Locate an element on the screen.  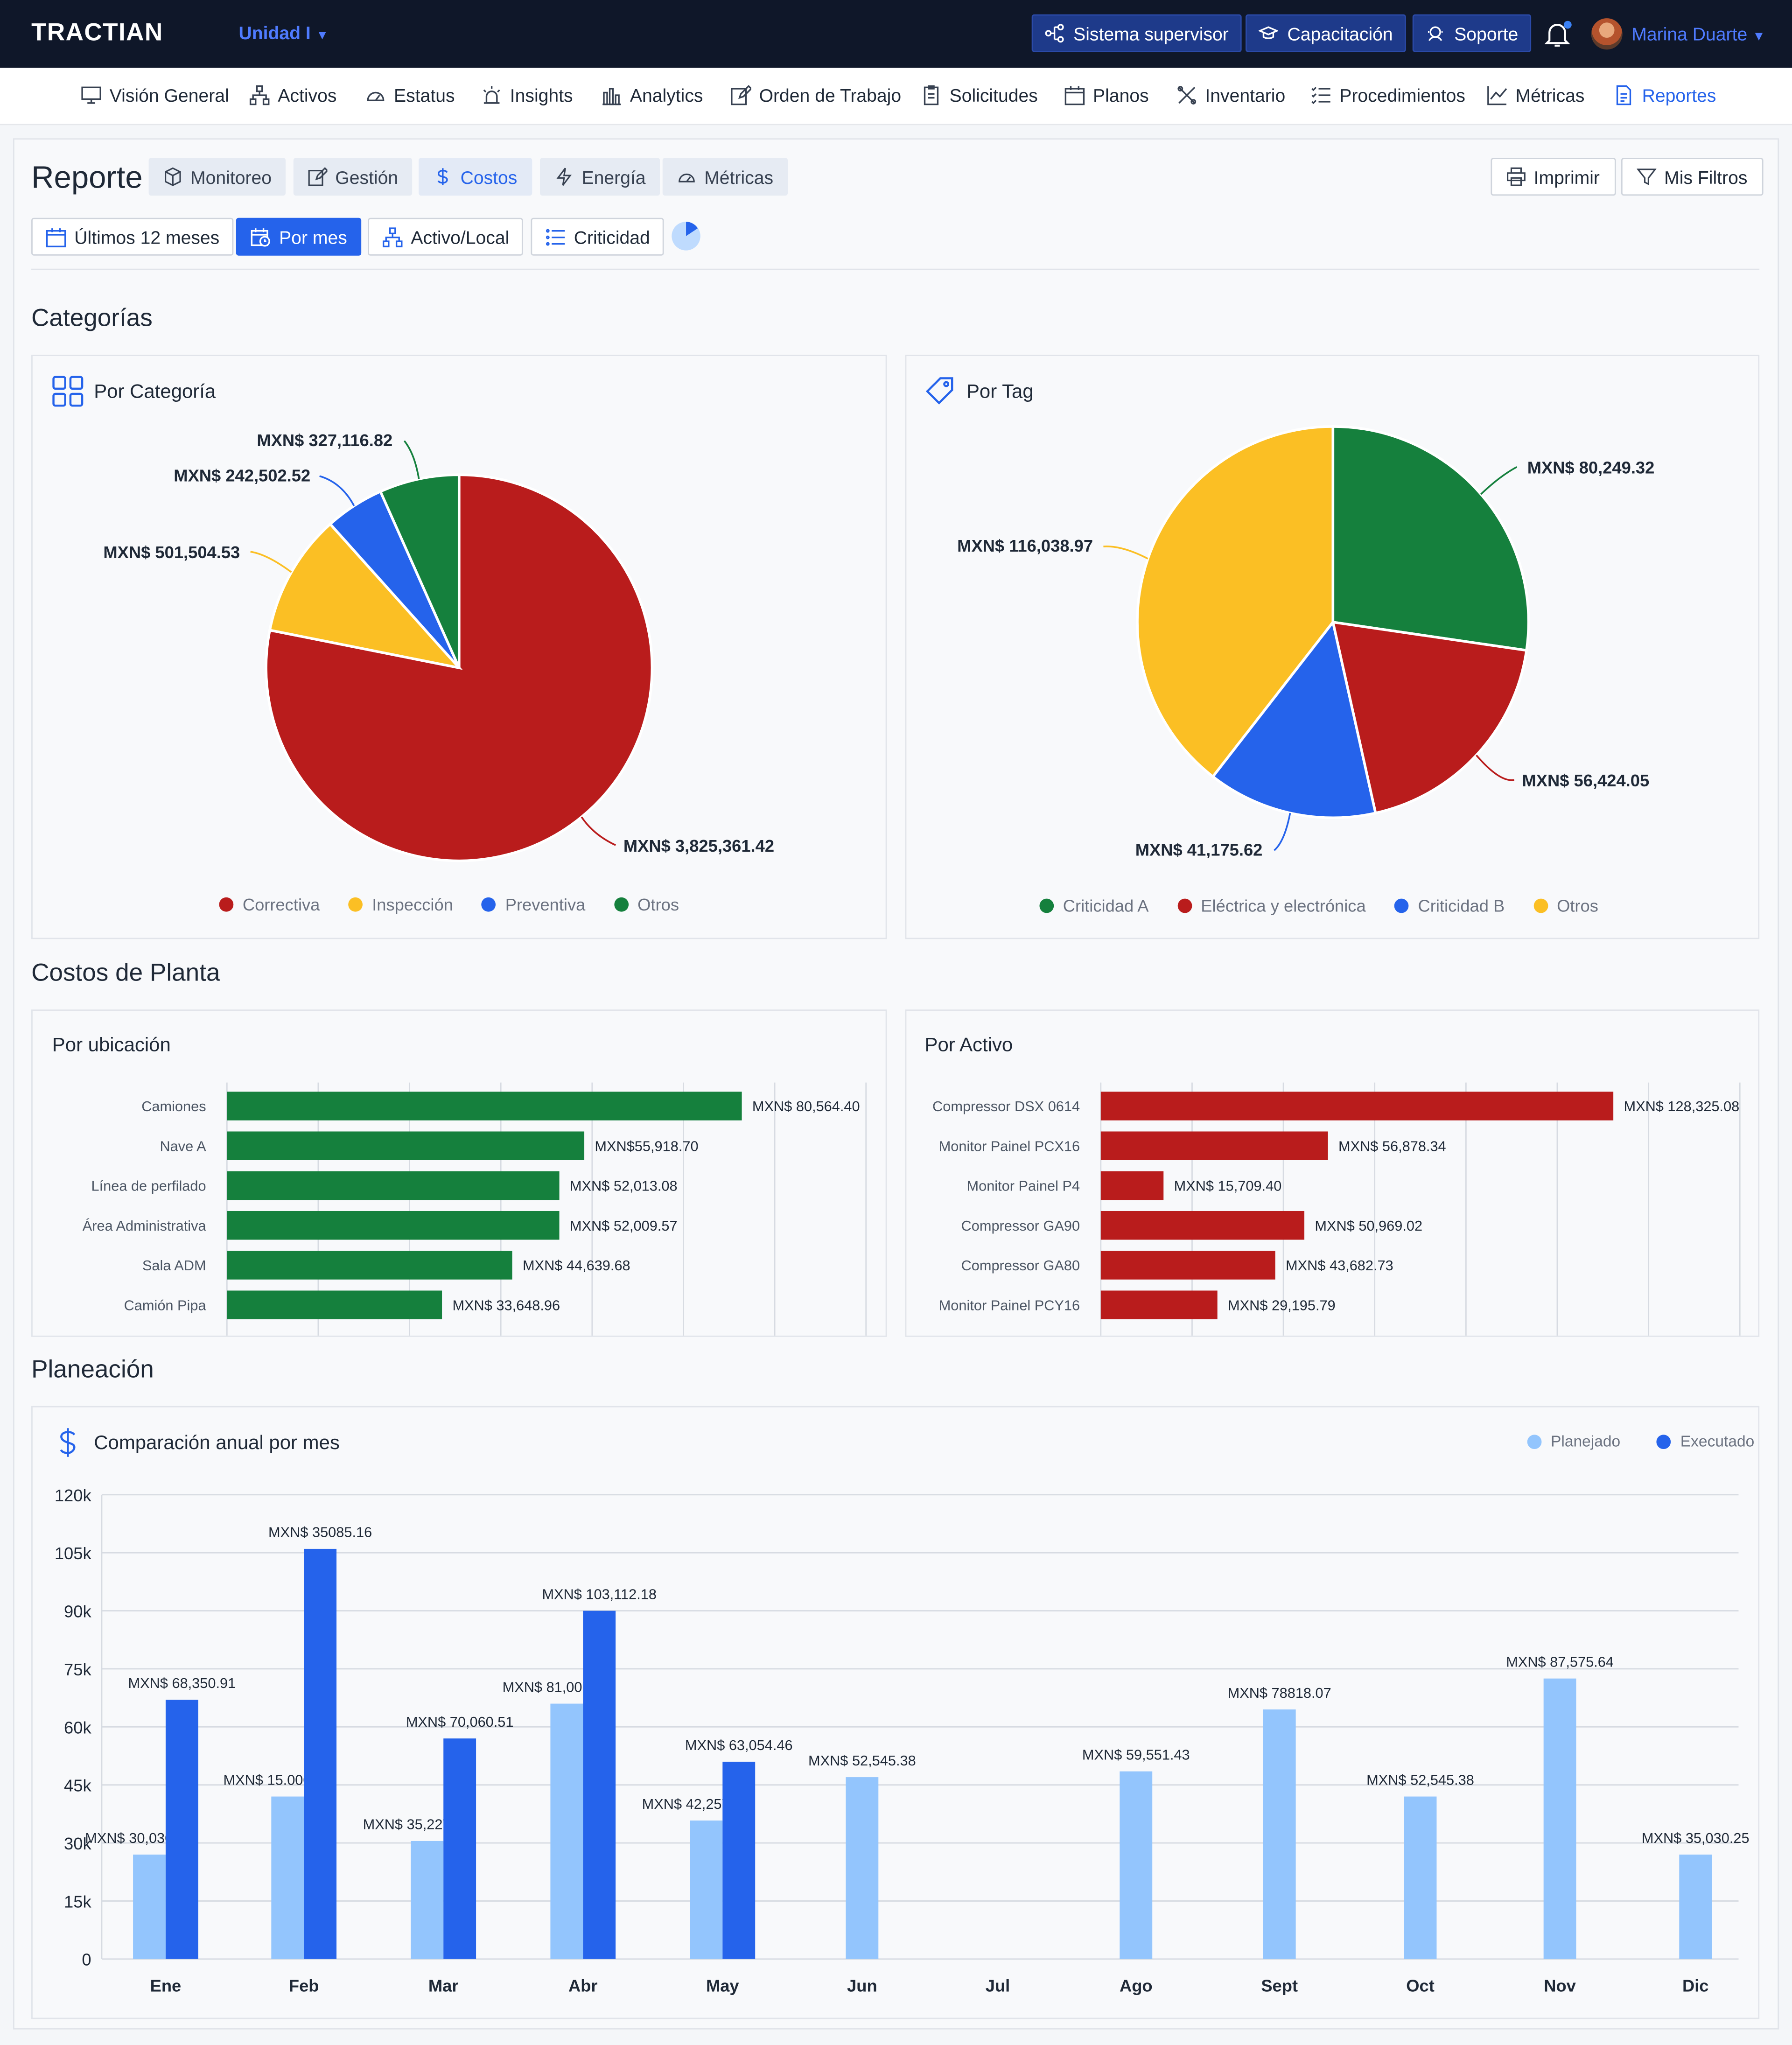
legend-item-executado: Executado is located at coordinates (1705, 1441).